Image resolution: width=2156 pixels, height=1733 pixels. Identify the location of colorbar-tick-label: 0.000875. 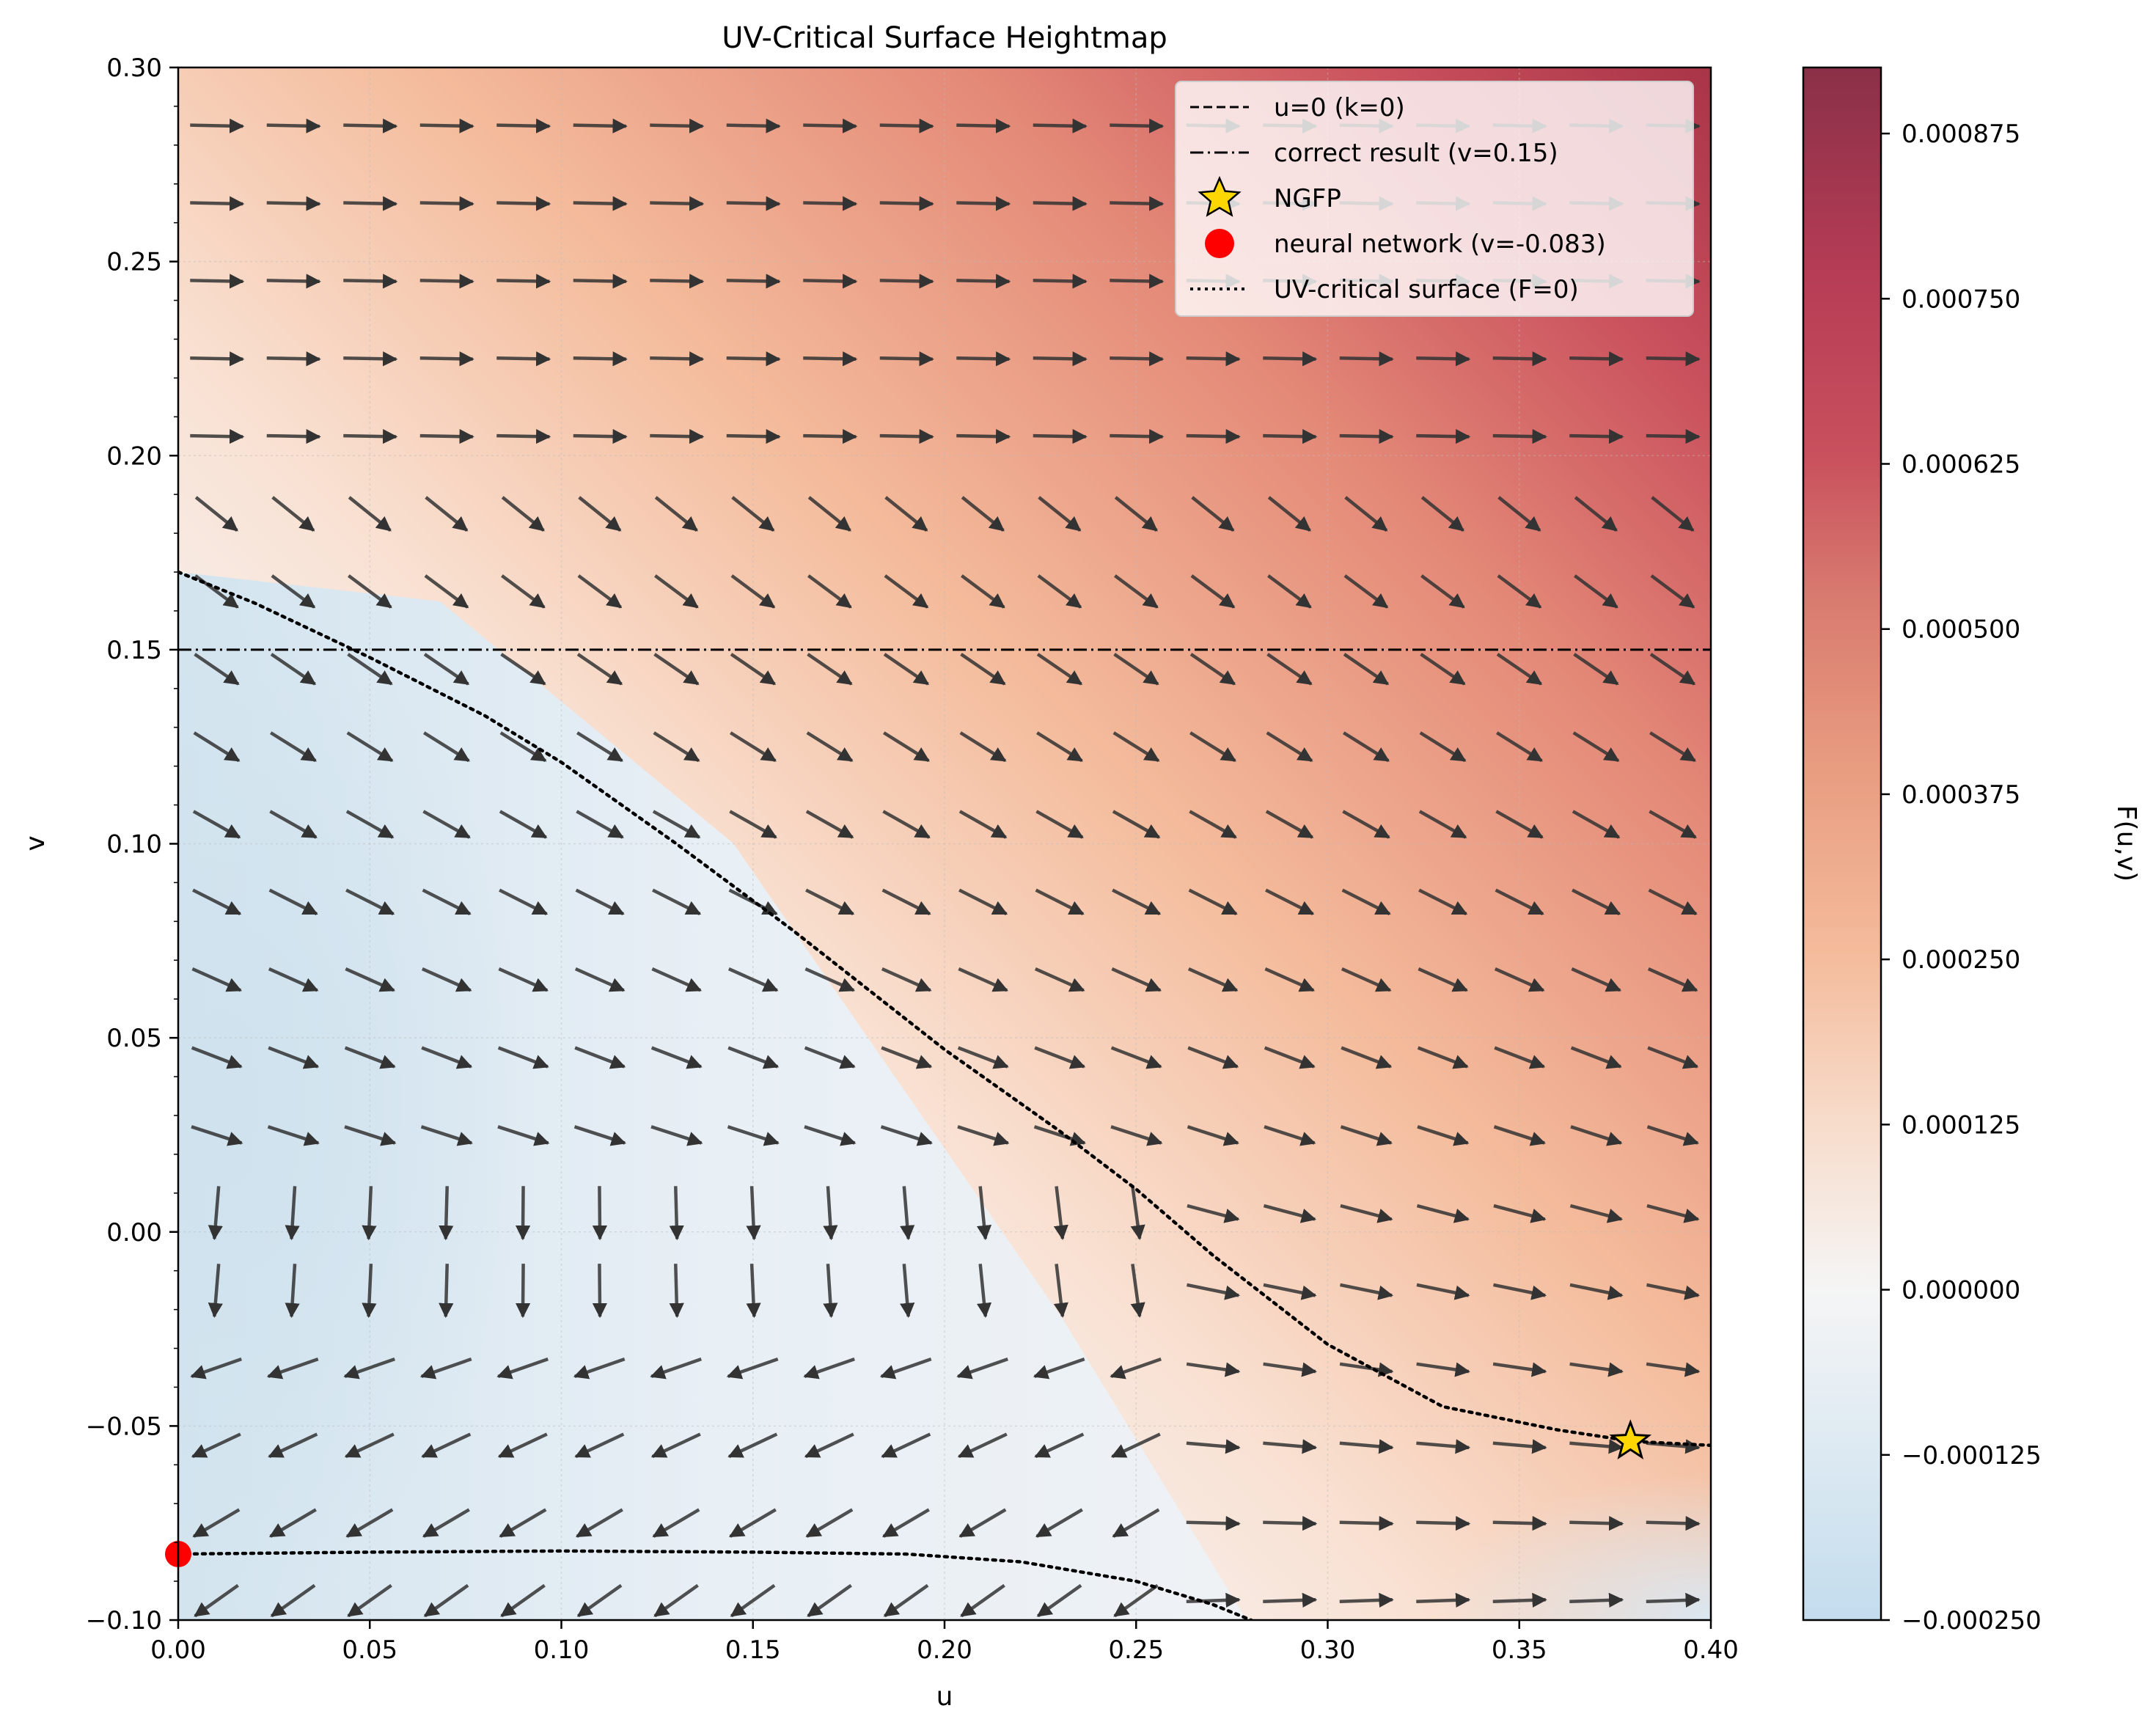
(1961, 135).